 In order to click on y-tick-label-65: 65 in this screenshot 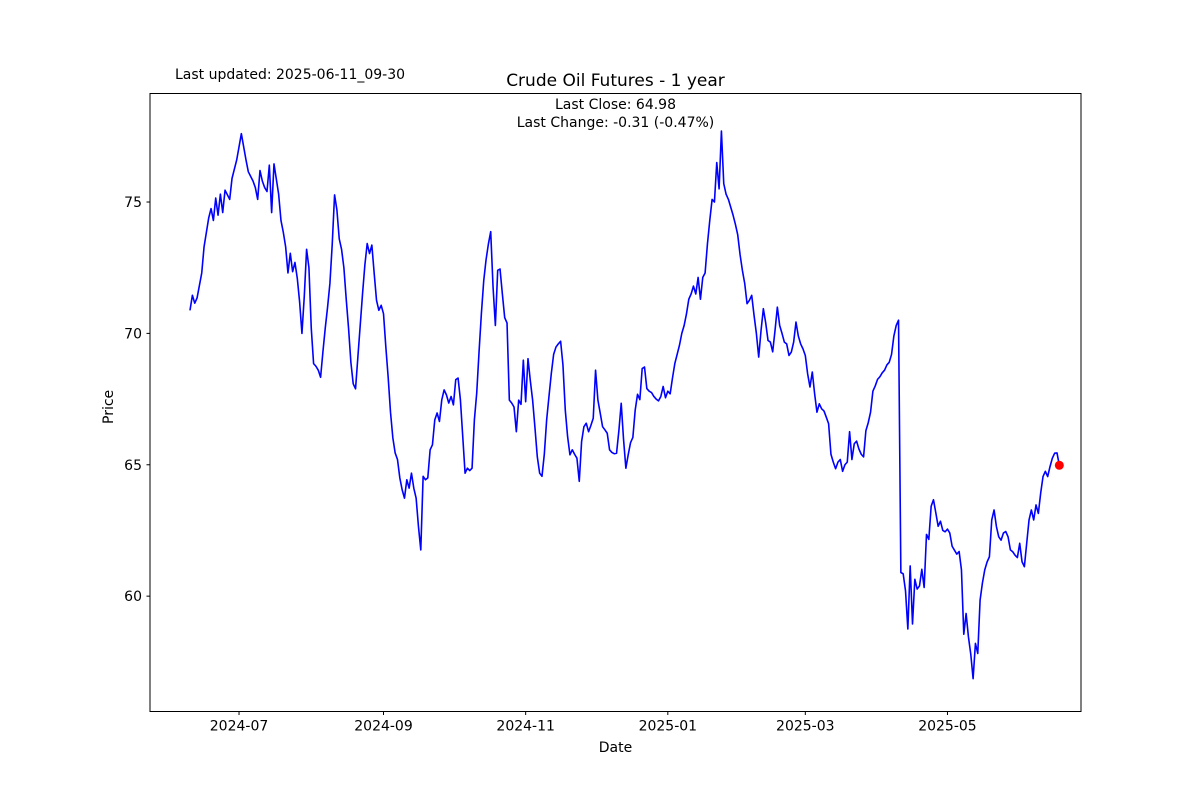, I will do `click(133, 466)`.